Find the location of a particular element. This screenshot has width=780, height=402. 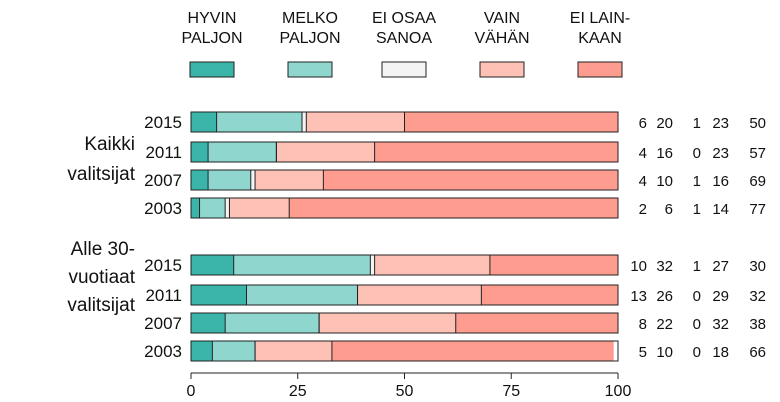

value-label: 14 is located at coordinates (720, 209).